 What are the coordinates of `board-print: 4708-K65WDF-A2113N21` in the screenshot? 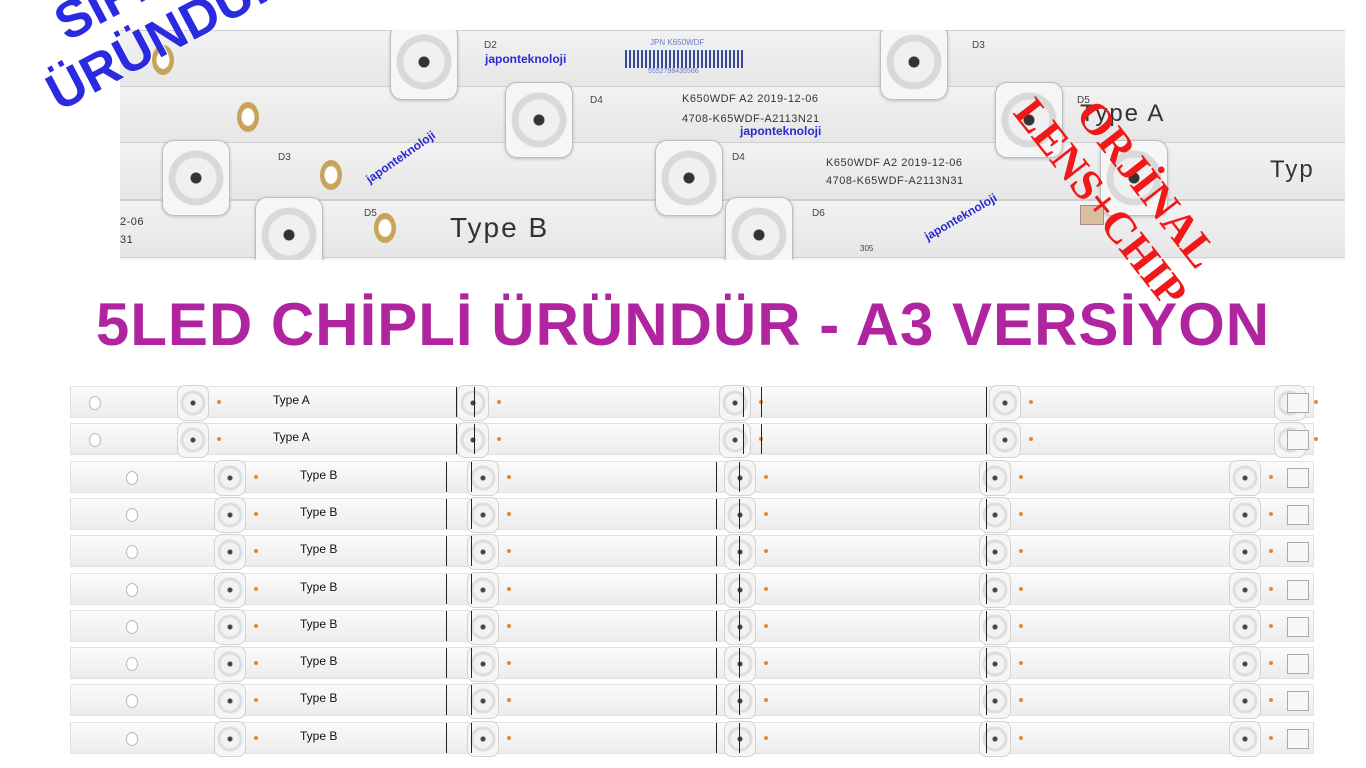 It's located at (751, 119).